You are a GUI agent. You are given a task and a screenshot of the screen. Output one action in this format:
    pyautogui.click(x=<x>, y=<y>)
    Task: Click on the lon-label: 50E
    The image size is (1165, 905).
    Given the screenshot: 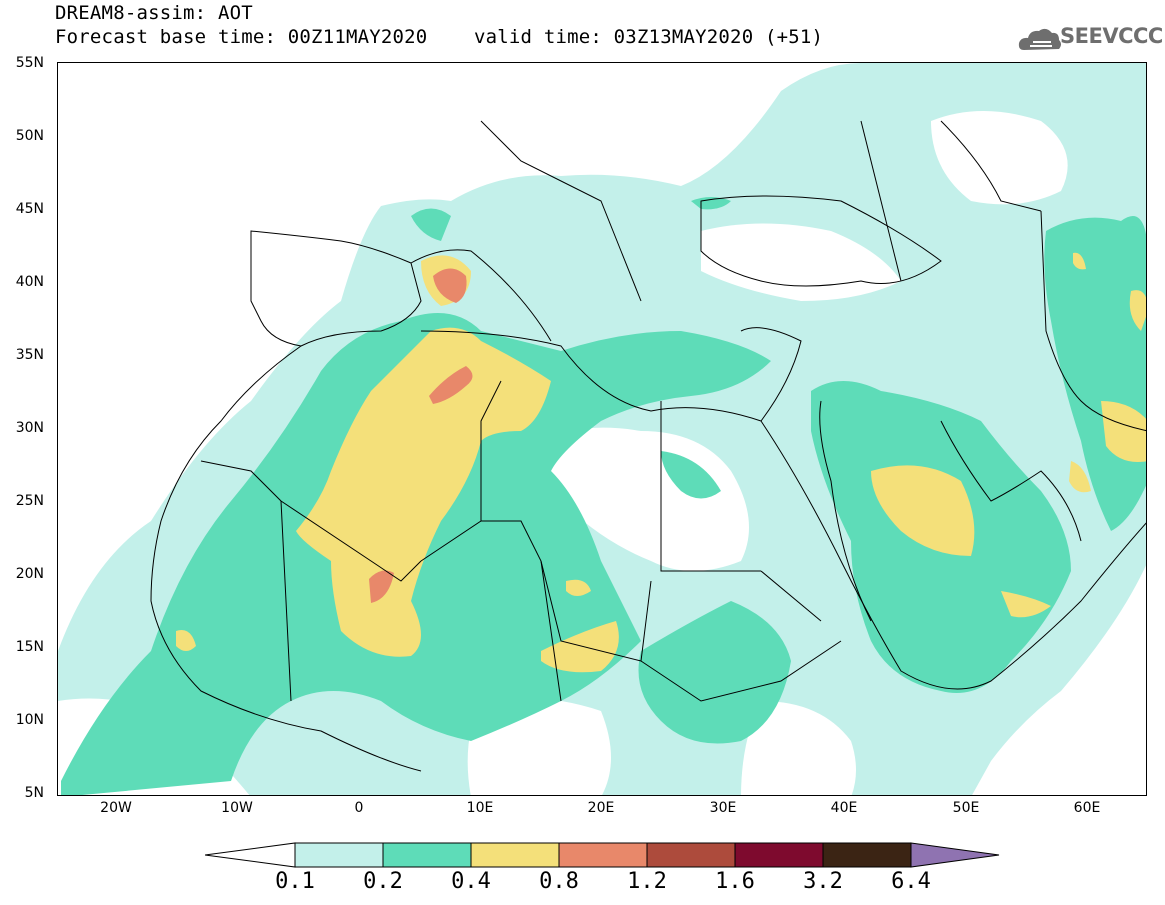 What is the action you would take?
    pyautogui.click(x=966, y=808)
    